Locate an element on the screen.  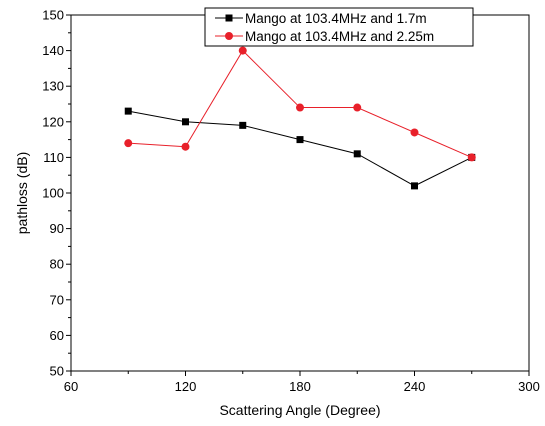
y-tick-label: 70 is located at coordinates (57, 299).